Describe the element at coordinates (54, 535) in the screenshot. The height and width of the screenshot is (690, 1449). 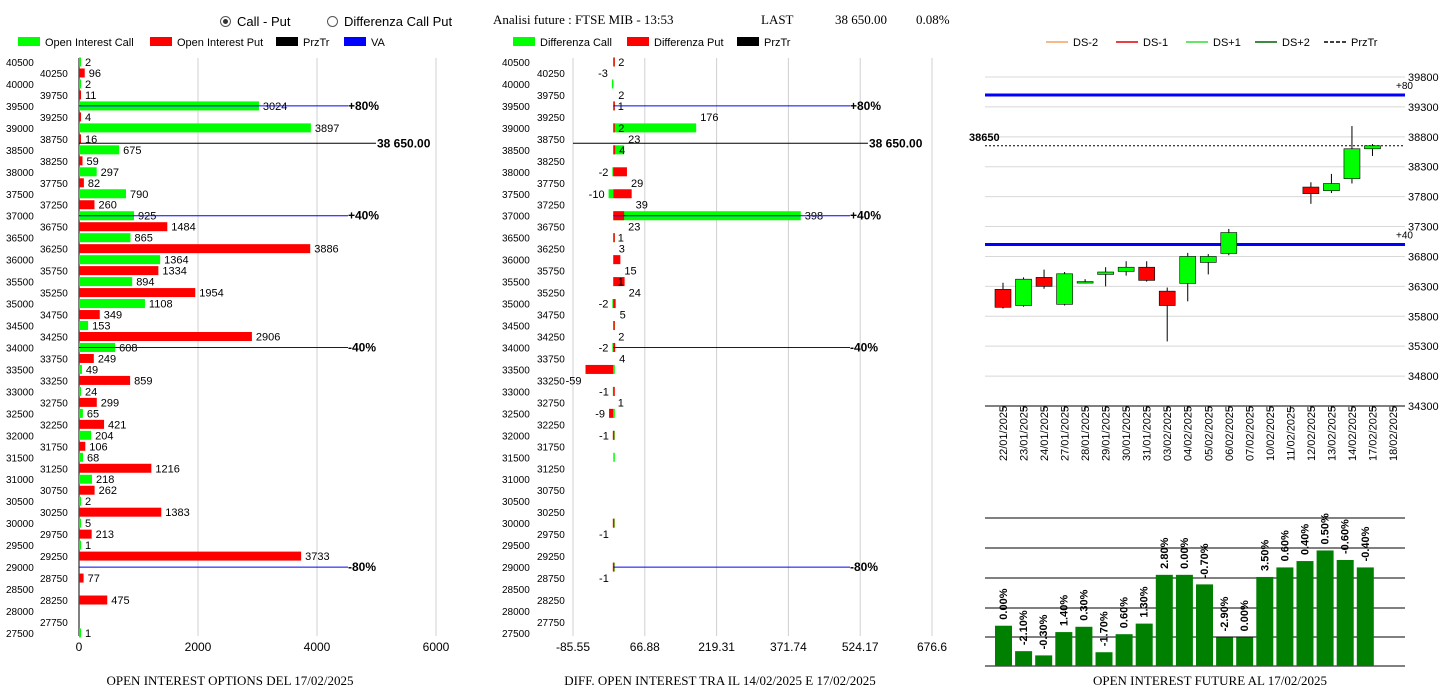
I see `strike-tick-label: 29750` at that location.